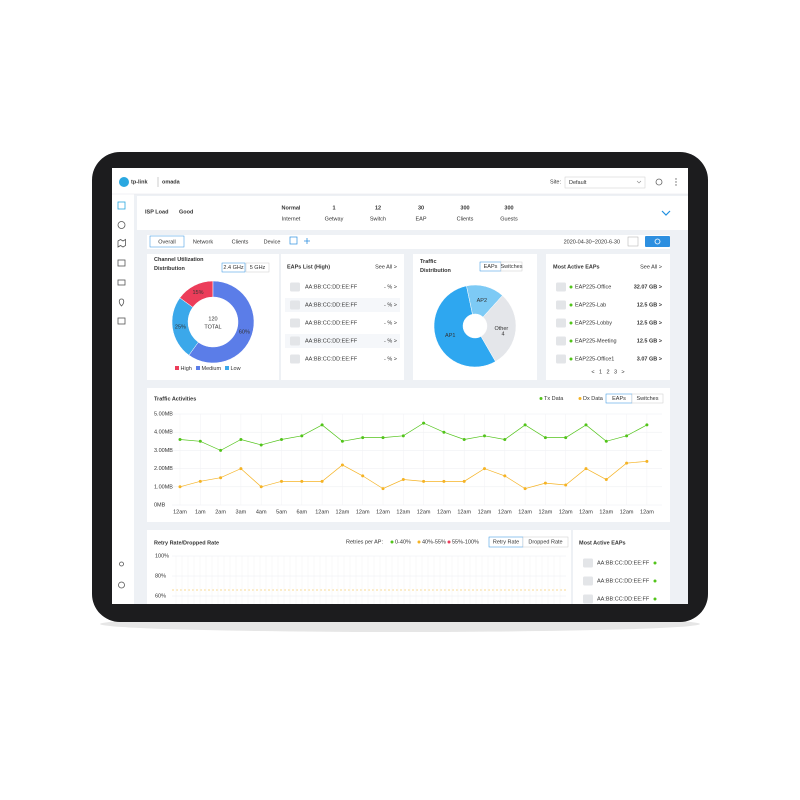  Describe the element at coordinates (622, 372) in the screenshot. I see `page-link: >` at that location.